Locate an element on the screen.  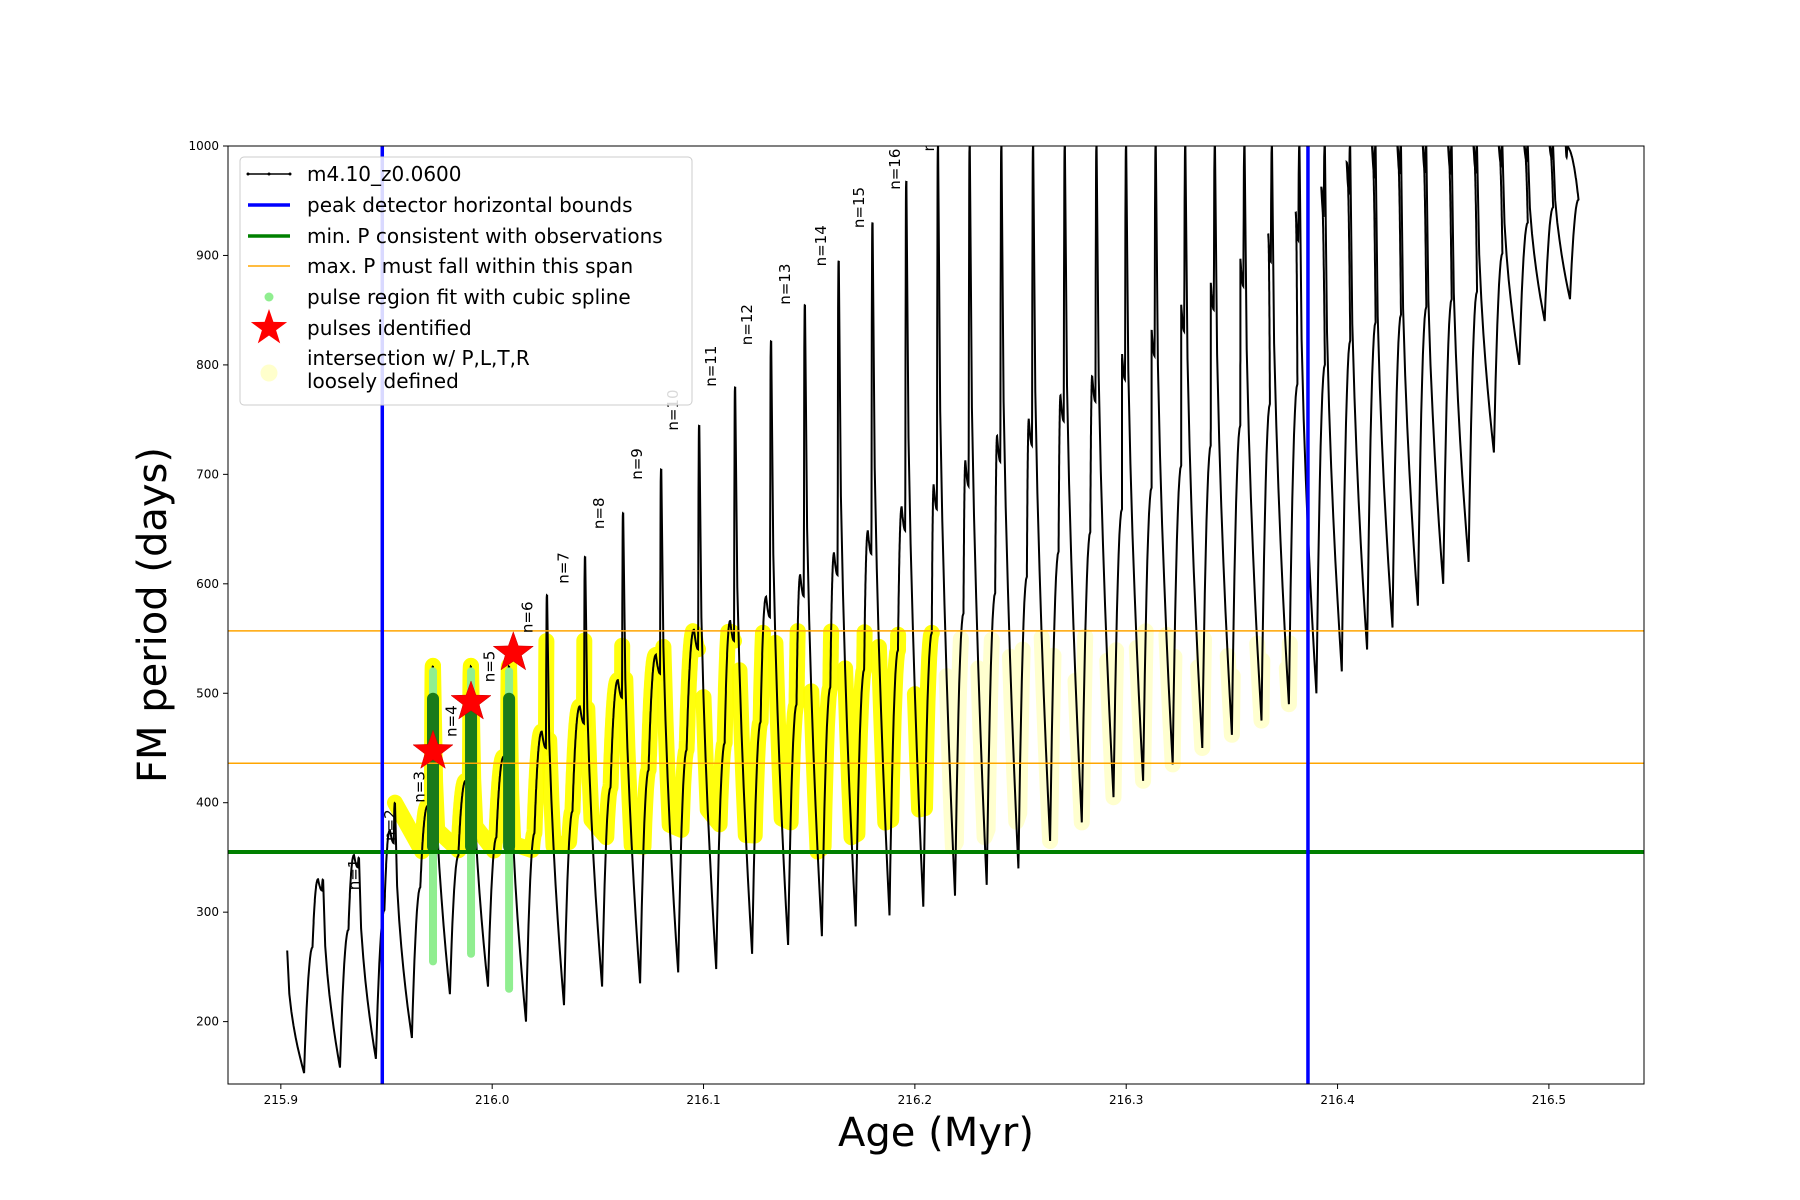
y-tick-label: 400 is located at coordinates (207, 803).